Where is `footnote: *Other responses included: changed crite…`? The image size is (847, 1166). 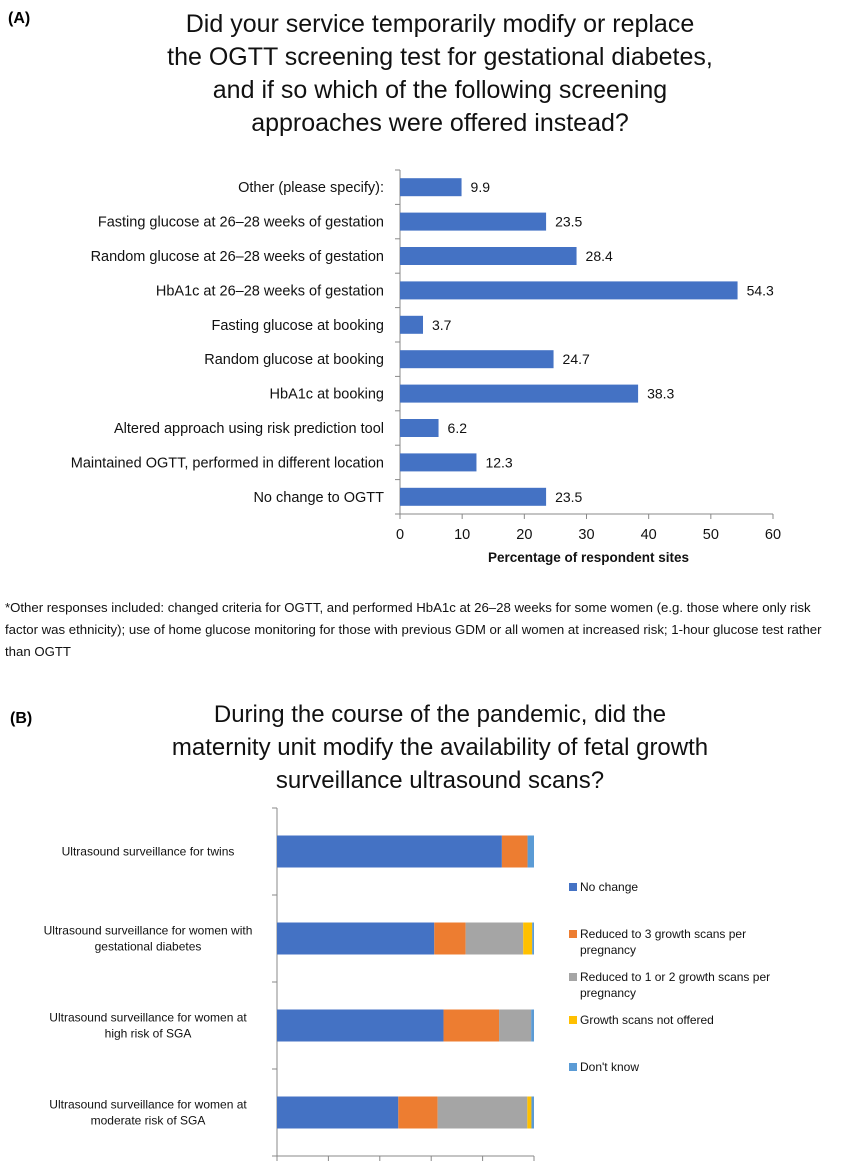 footnote: *Other responses included: changed crite… is located at coordinates (413, 629).